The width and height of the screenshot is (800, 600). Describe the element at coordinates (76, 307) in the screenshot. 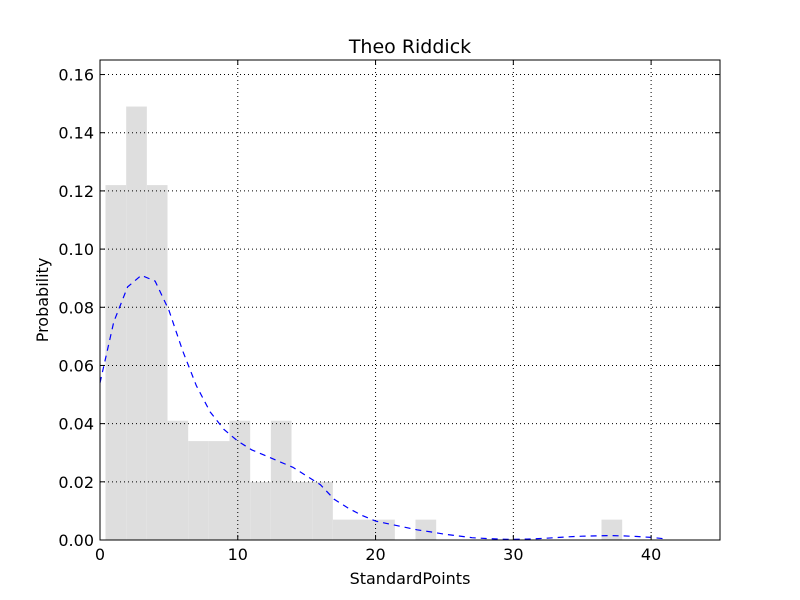

I see `y-tick-label: 0.08` at that location.